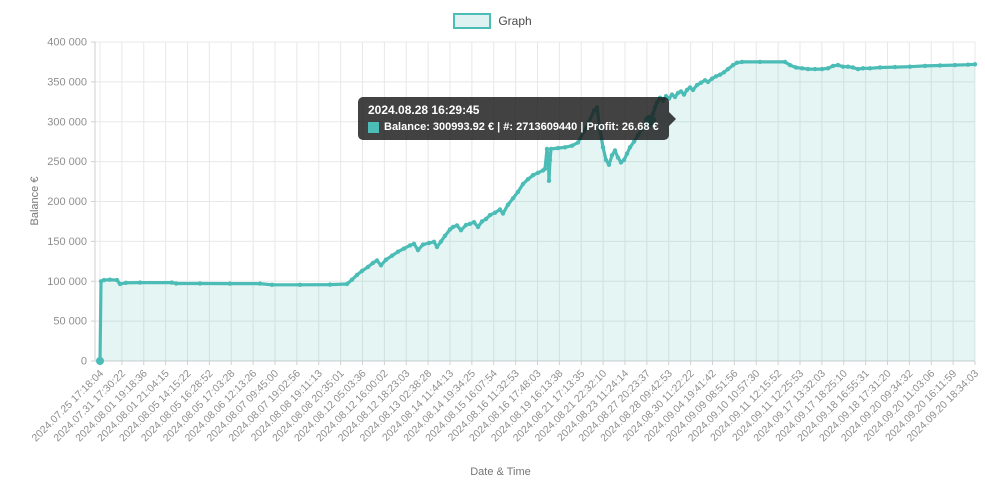  Describe the element at coordinates (84, 362) in the screenshot. I see `y-tick-label: 0` at that location.